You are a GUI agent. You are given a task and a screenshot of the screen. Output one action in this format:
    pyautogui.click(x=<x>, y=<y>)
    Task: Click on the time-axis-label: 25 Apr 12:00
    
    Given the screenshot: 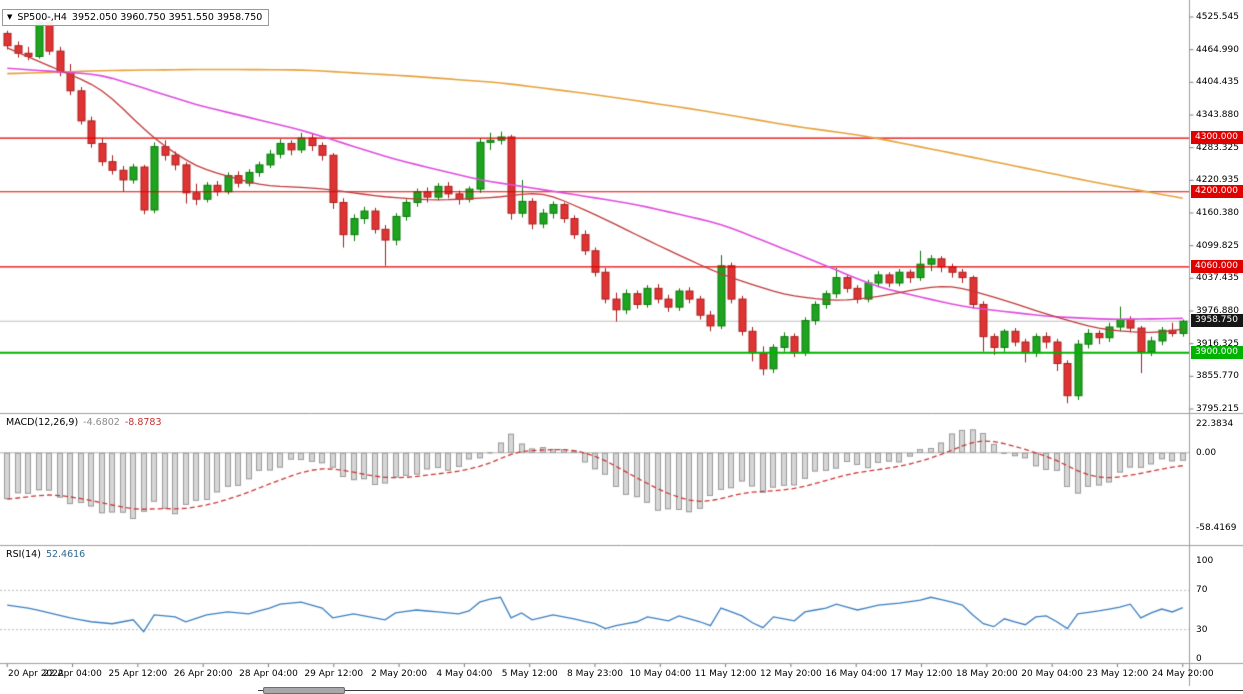 What is the action you would take?
    pyautogui.click(x=138, y=674)
    